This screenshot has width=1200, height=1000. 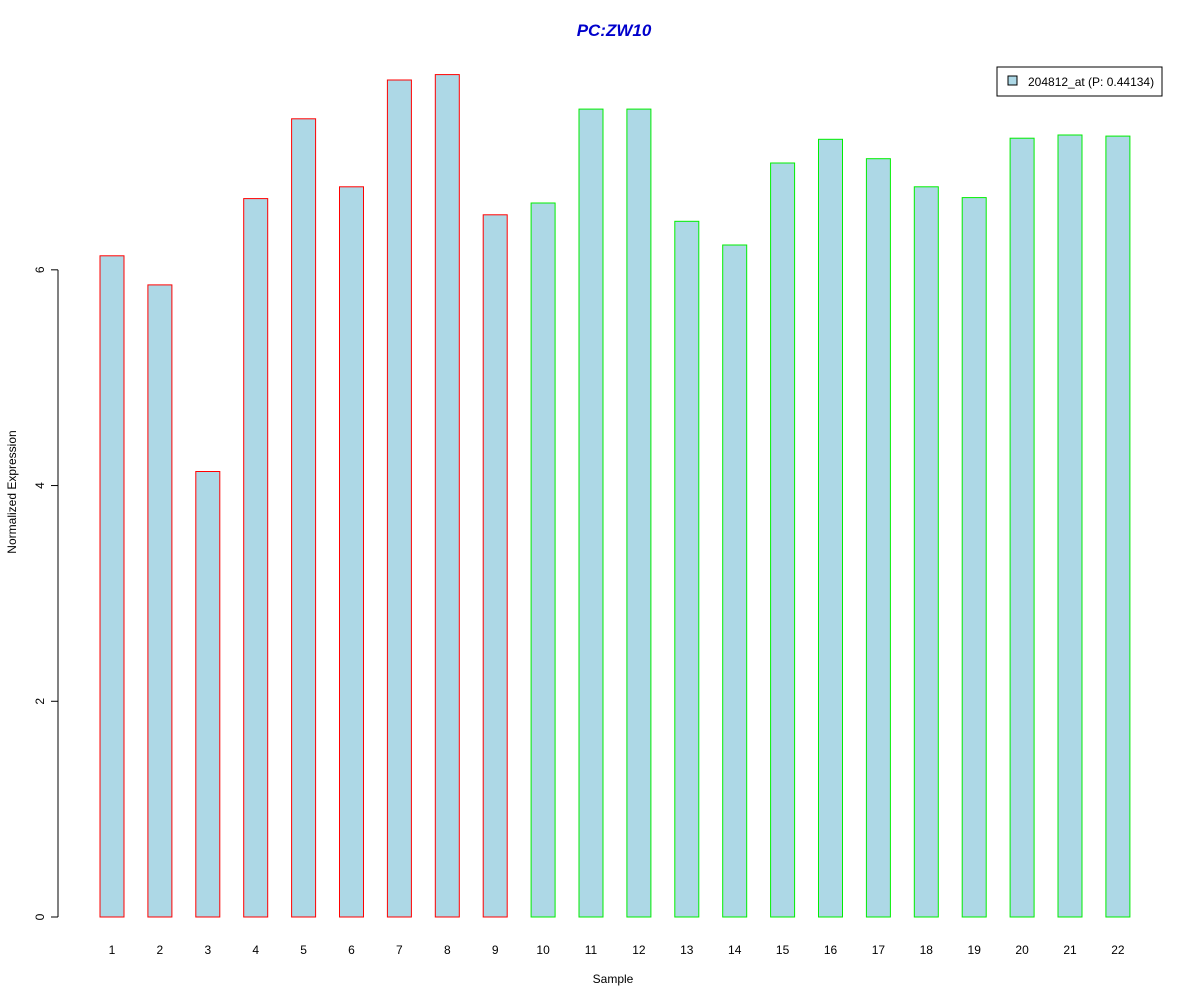 I want to click on x-tick-label: 6, so click(x=351, y=950).